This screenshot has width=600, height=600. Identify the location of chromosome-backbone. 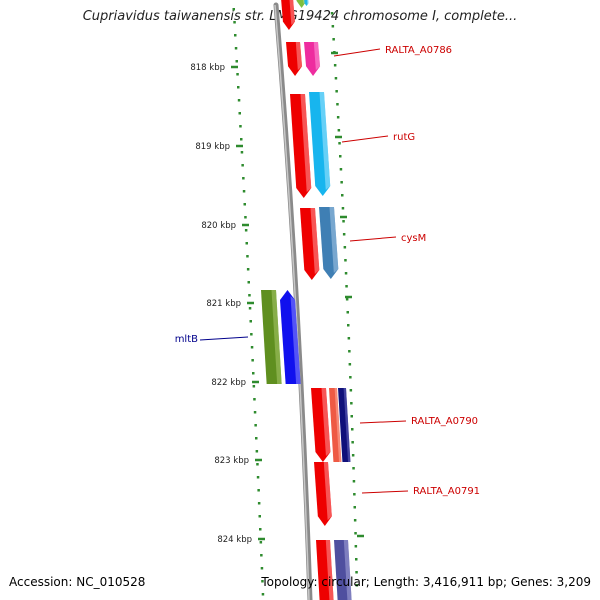
(293, 301).